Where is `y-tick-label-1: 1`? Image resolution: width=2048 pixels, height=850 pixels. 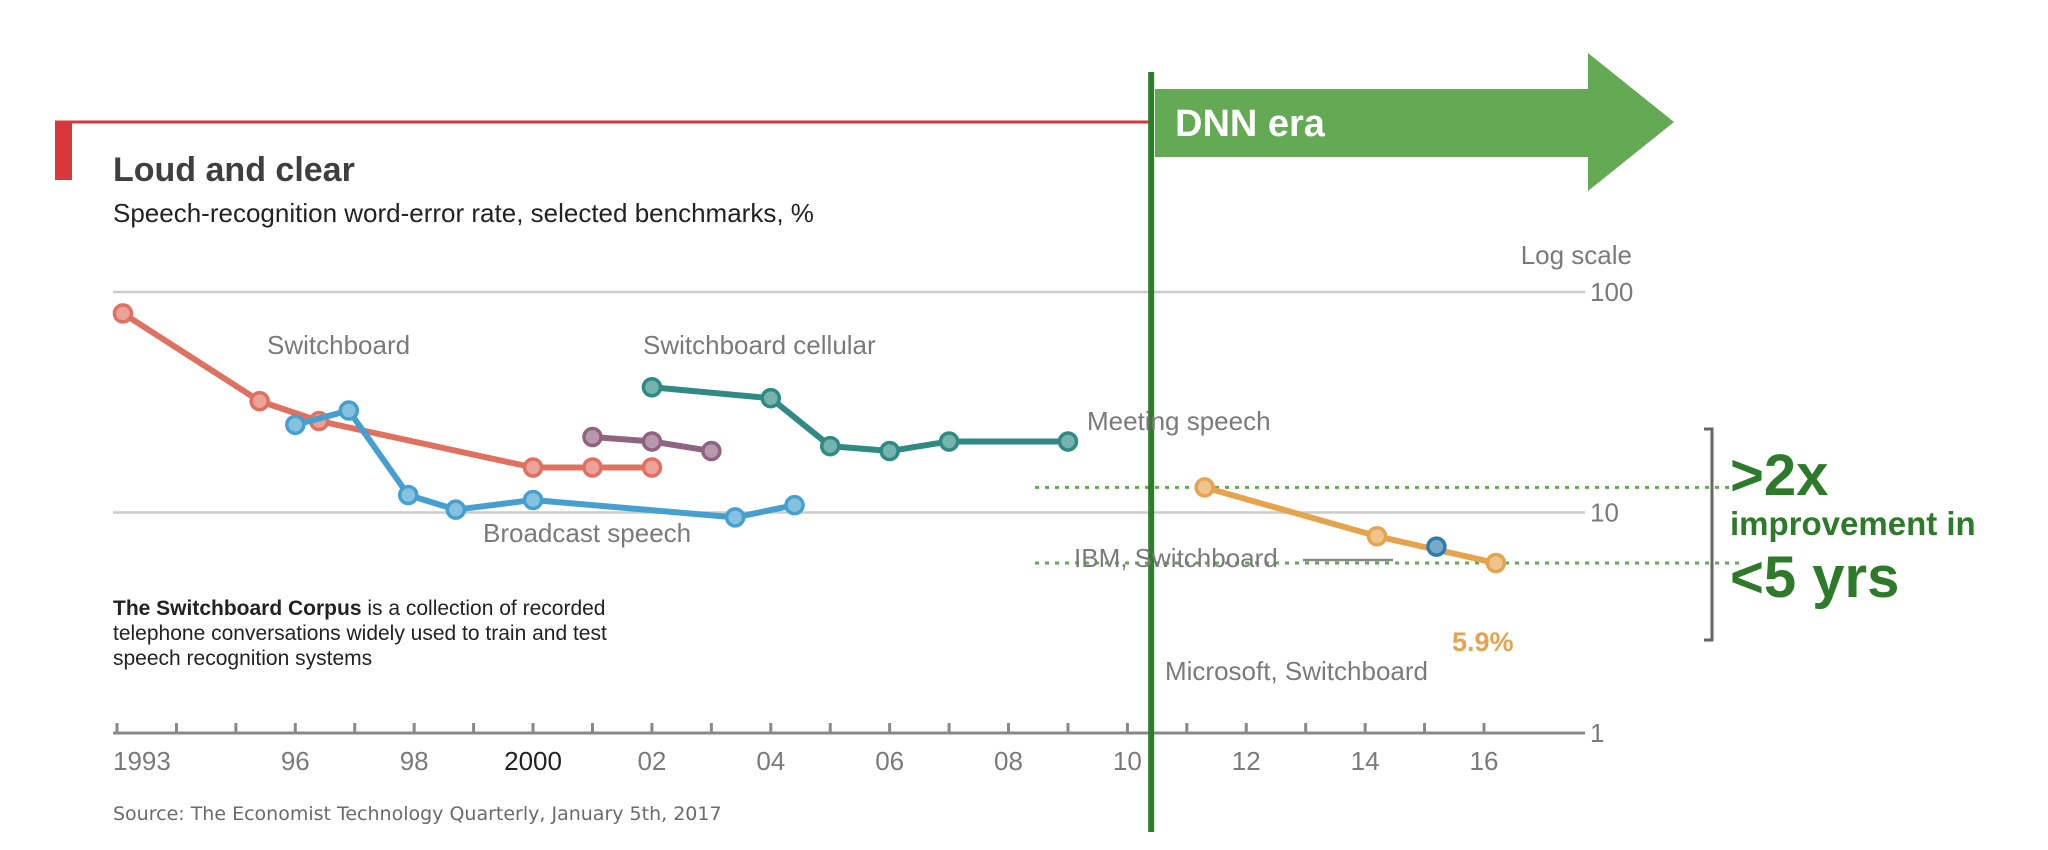
y-tick-label-1: 1 is located at coordinates (1597, 733).